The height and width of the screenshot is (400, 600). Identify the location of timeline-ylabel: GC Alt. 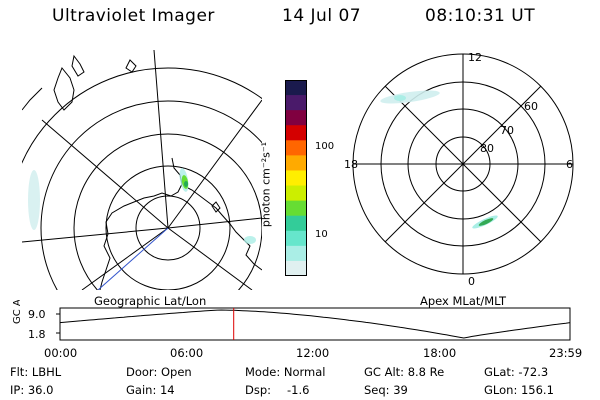
(17, 312).